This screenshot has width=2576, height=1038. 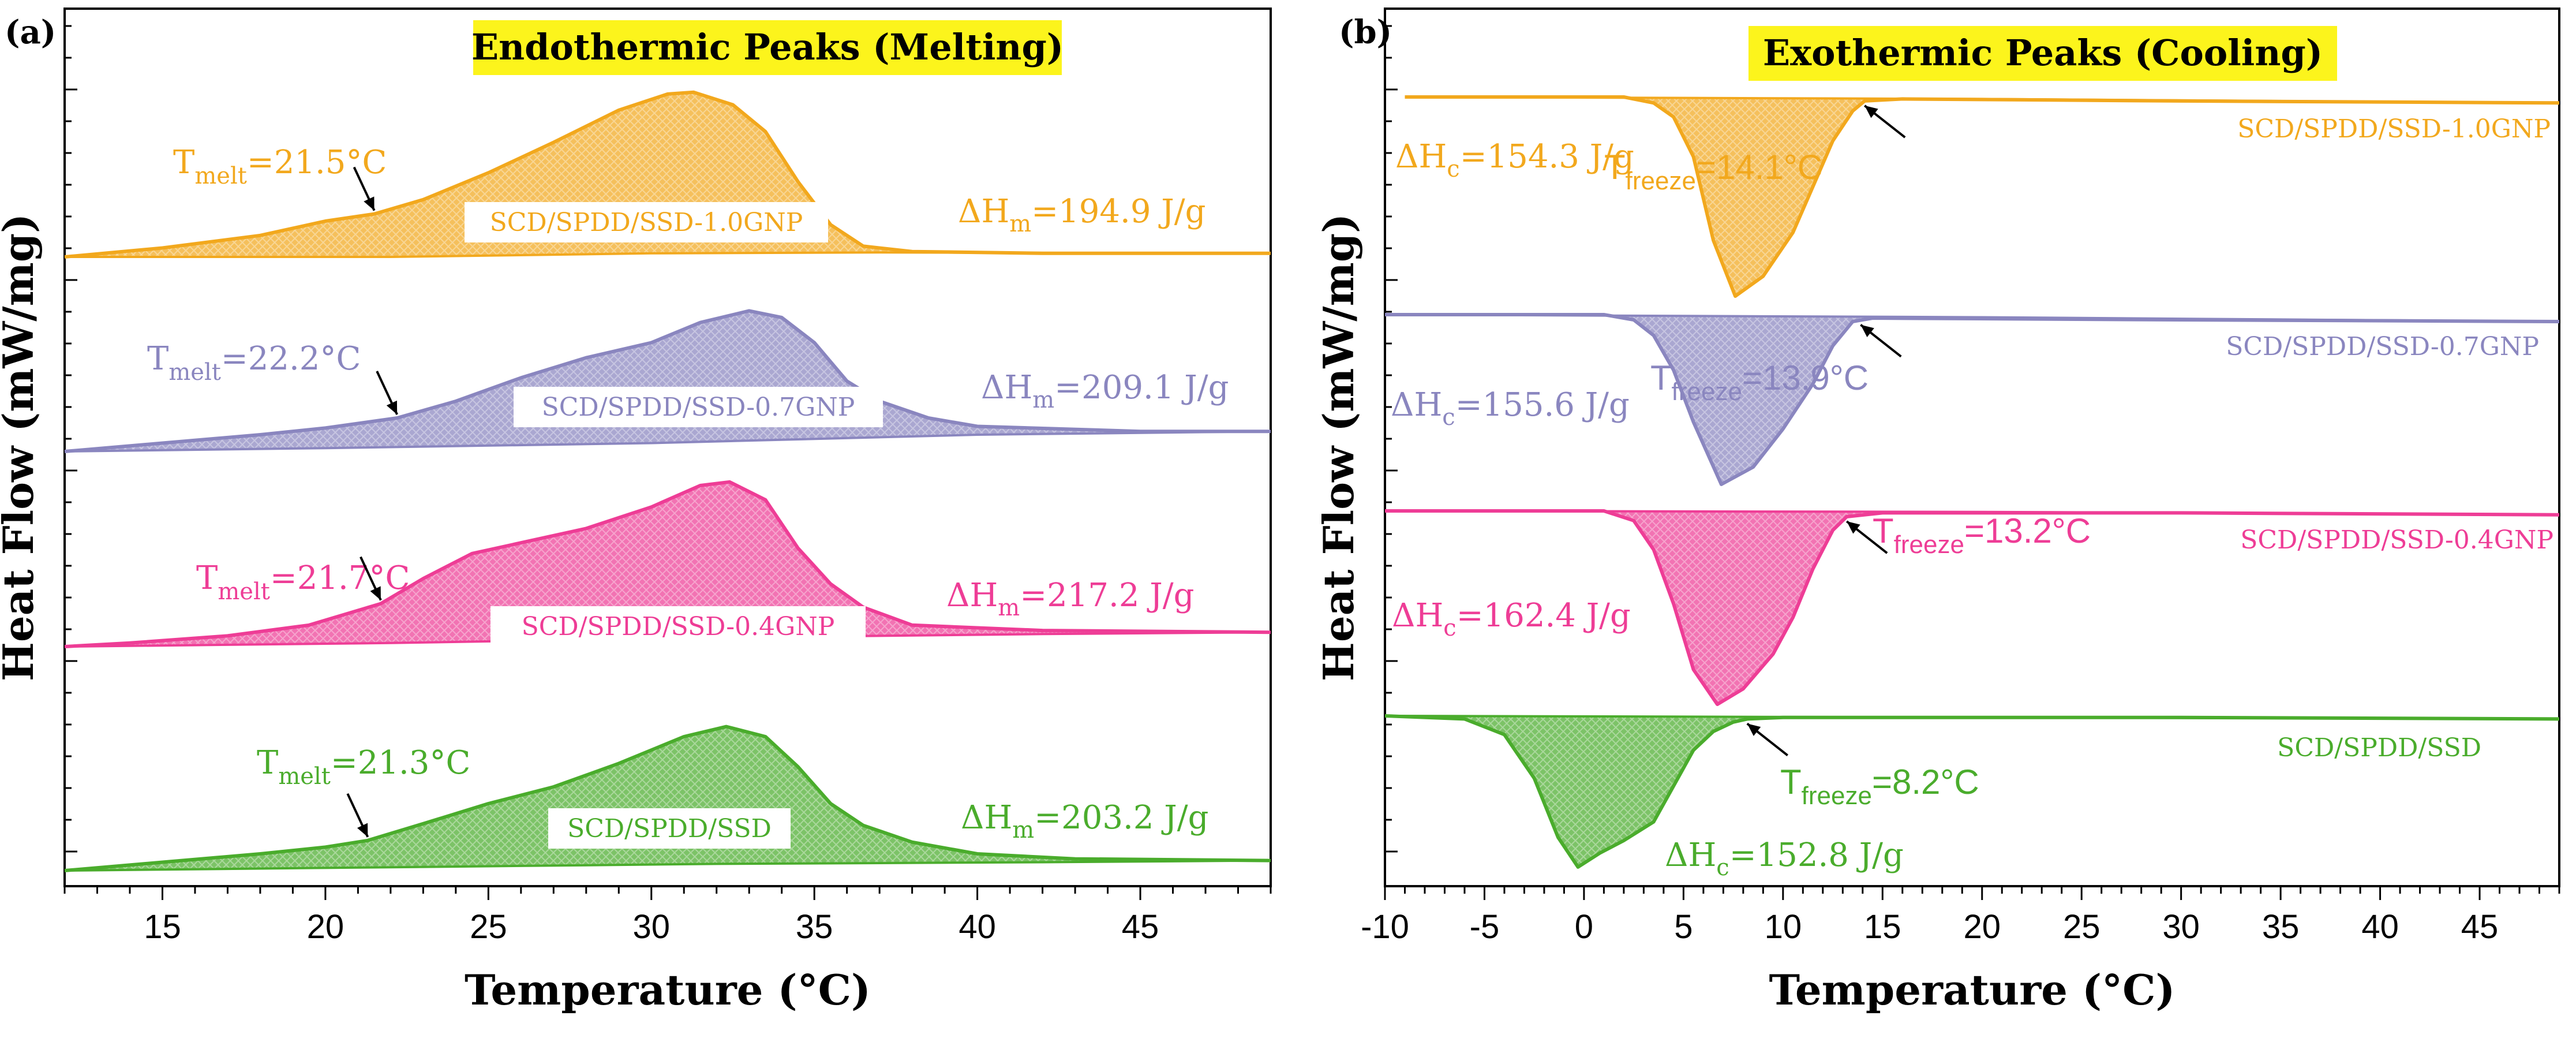 I want to click on series-scd-spdd-ssd: SCD/SPDD/SSD Tfreeze=8.2°C ΔHc=152.8 J/g, so click(x=1972, y=797).